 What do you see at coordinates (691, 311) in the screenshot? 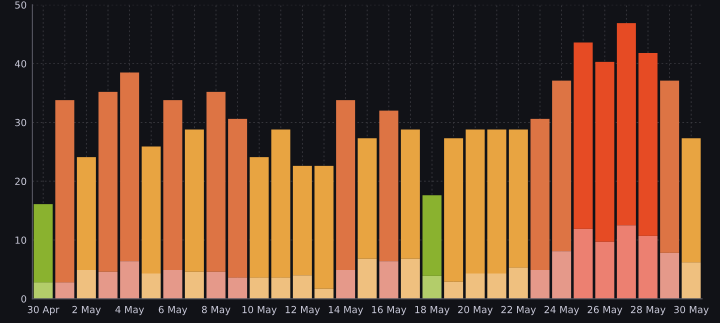
I see `x-tick-label: 30 May` at bounding box center [691, 311].